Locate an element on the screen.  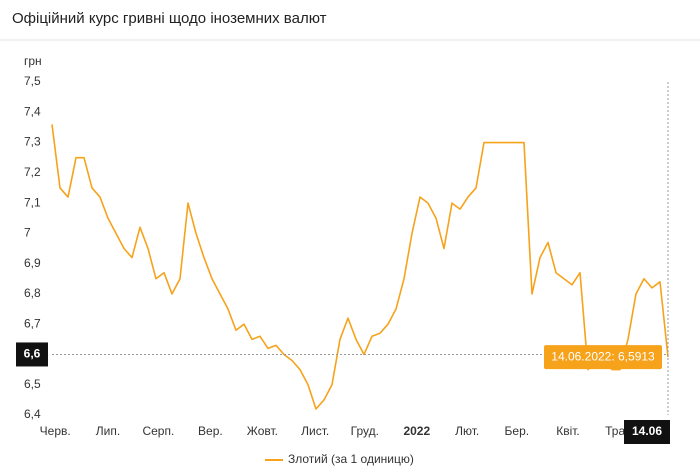
x-tick-label: Жовт. is located at coordinates (262, 431).